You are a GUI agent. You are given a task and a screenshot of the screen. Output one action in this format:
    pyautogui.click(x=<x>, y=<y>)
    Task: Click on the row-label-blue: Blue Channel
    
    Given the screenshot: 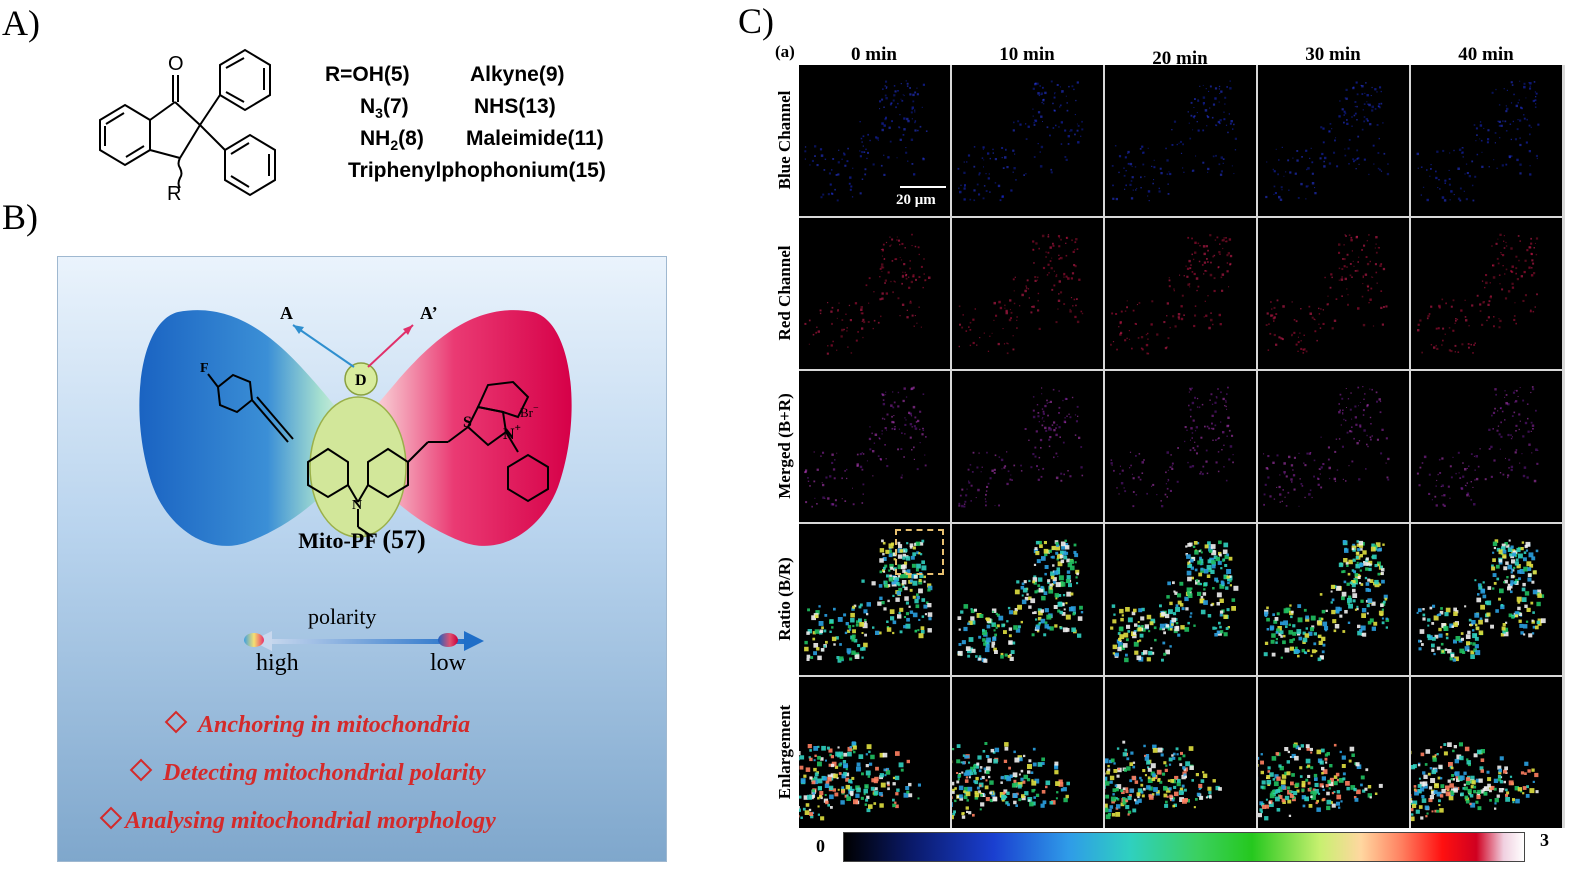 What is the action you would take?
    pyautogui.click(x=784, y=140)
    